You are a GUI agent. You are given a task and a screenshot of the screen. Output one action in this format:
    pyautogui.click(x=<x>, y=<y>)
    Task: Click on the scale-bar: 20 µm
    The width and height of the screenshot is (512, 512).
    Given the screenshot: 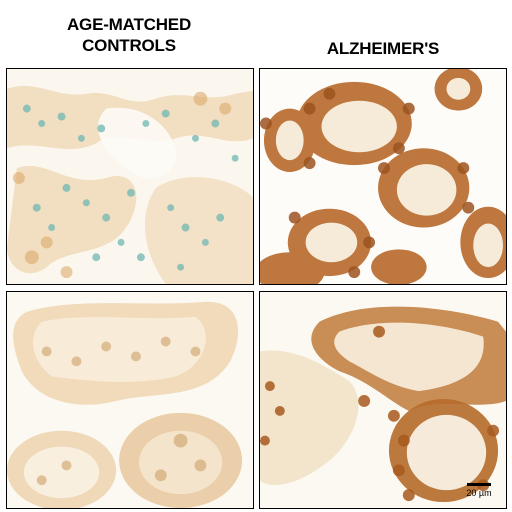 What is the action you would take?
    pyautogui.click(x=479, y=490)
    